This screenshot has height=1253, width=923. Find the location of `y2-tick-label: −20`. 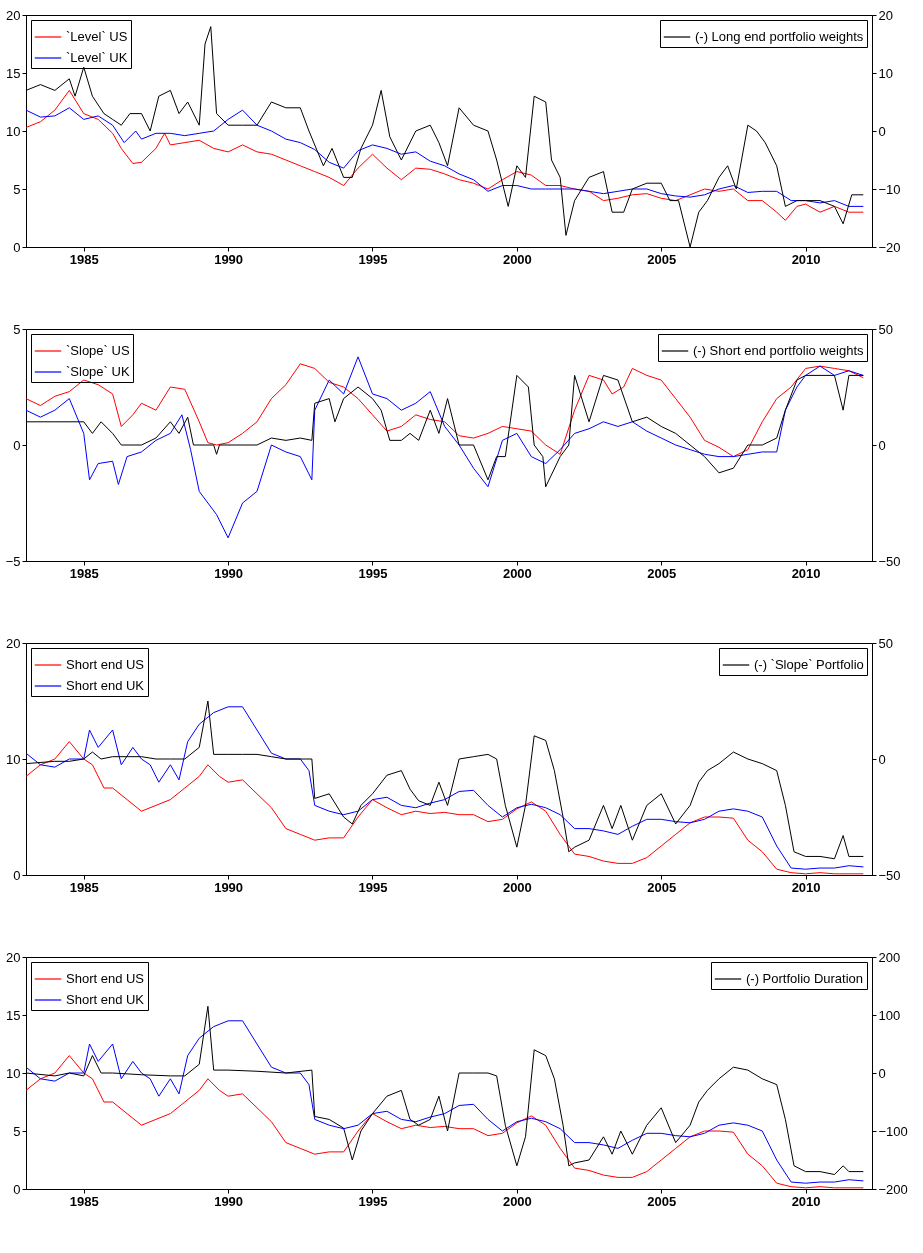

y2-tick-label: −20 is located at coordinates (889, 247).